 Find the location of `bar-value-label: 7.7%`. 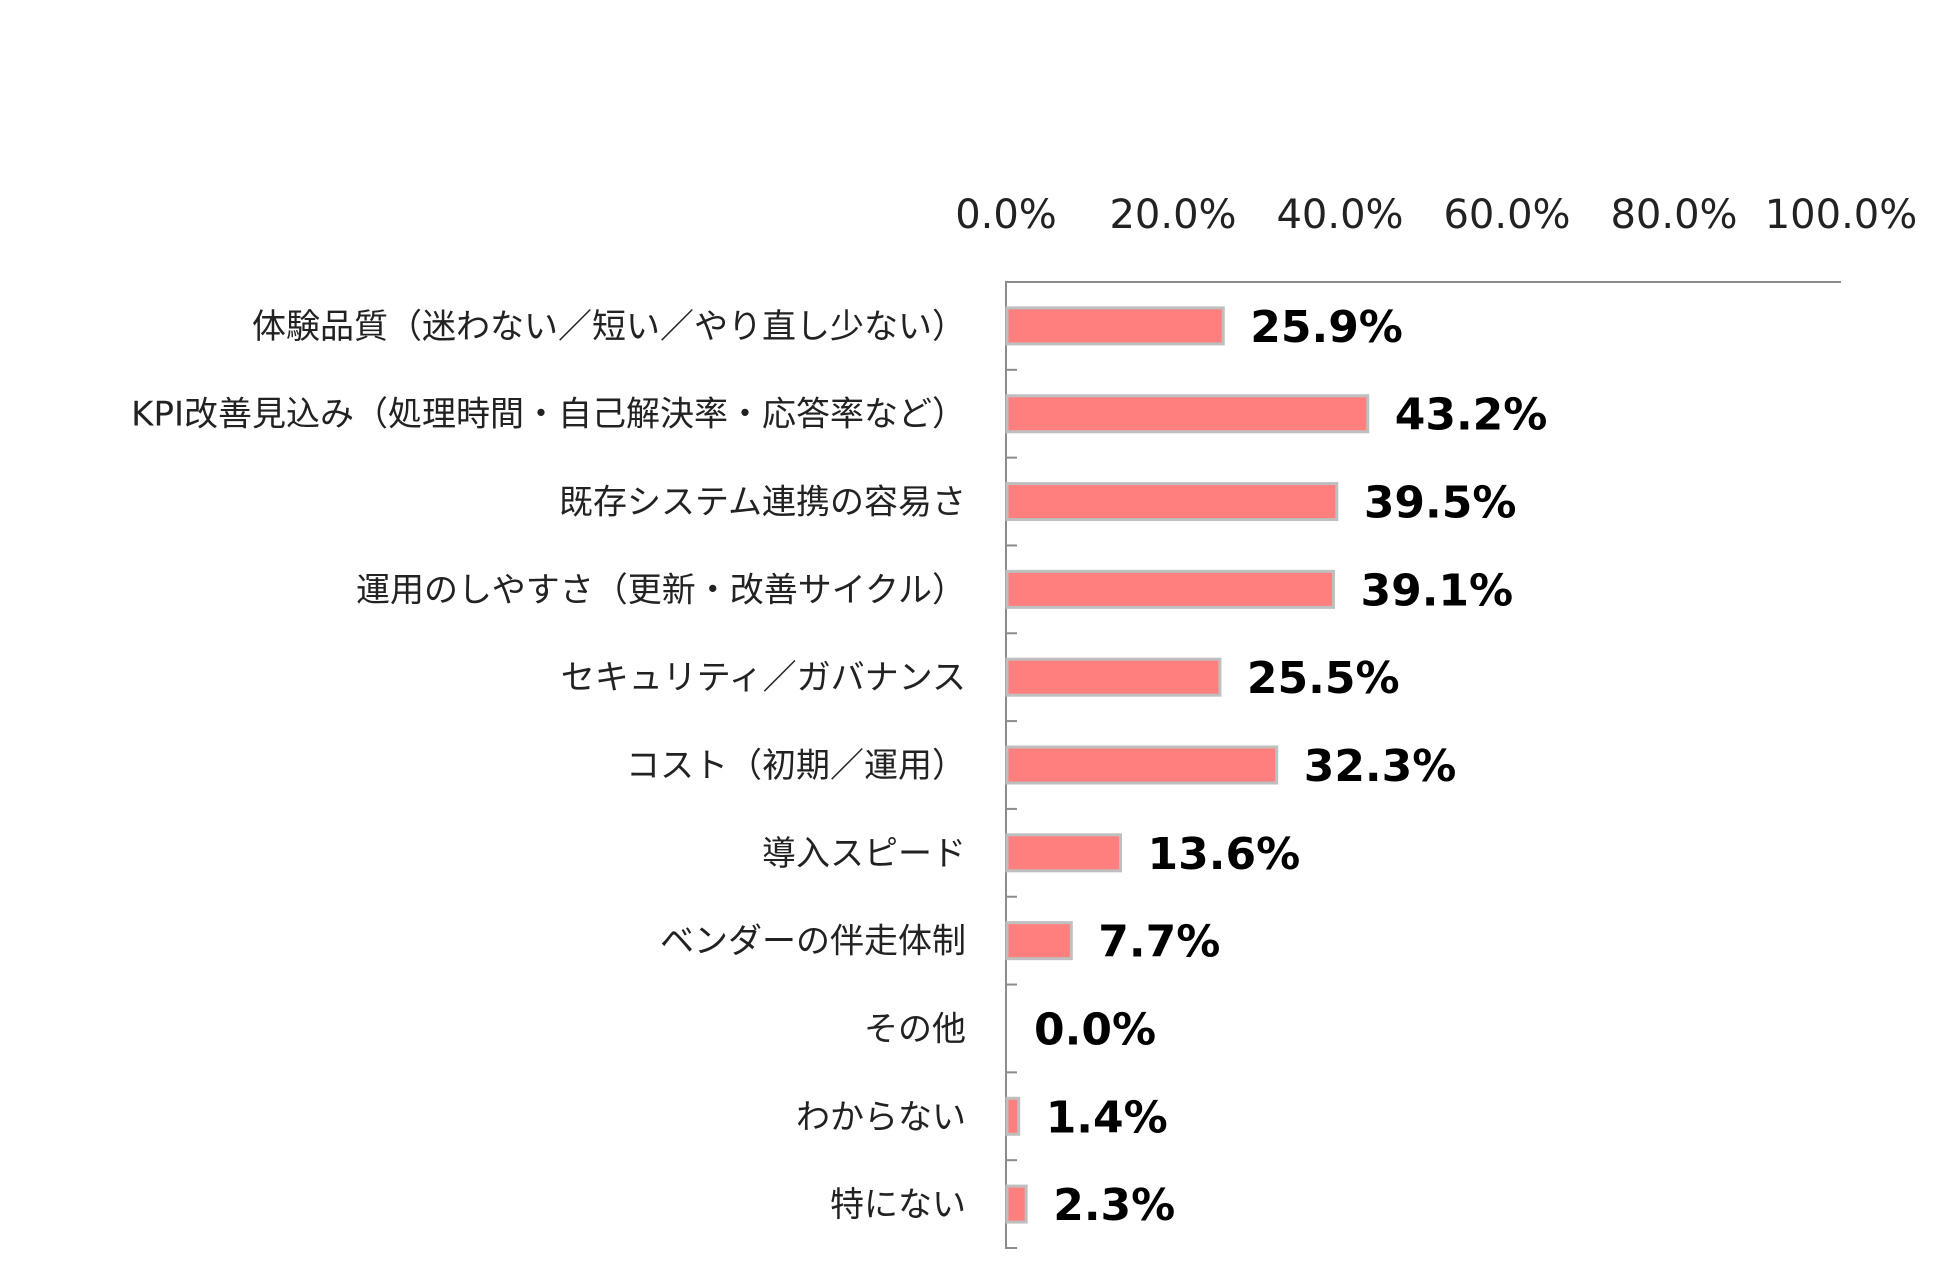

bar-value-label: 7.7% is located at coordinates (1159, 942).